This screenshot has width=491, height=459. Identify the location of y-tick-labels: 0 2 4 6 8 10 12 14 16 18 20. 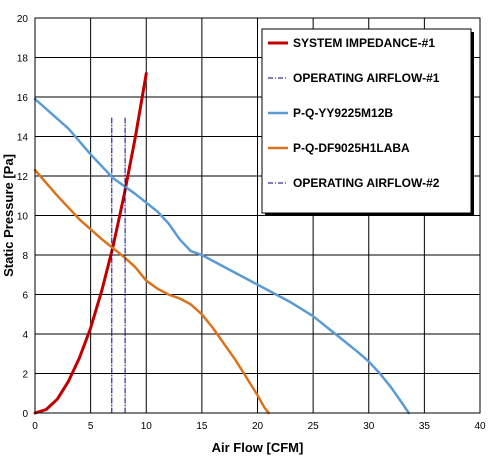
(23, 217).